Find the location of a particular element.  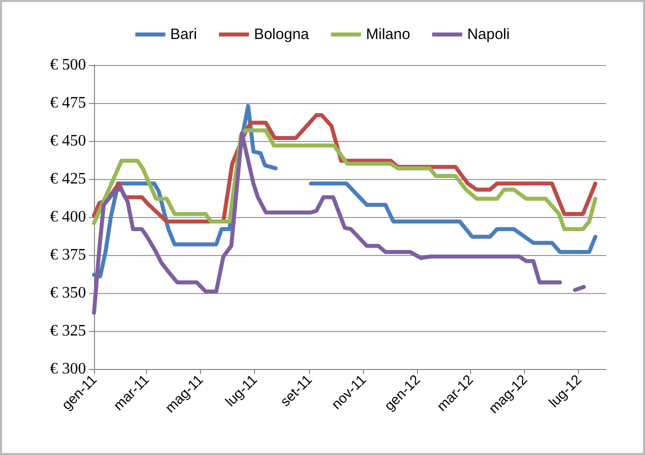

y-tick-label: € 400 is located at coordinates (68, 217).